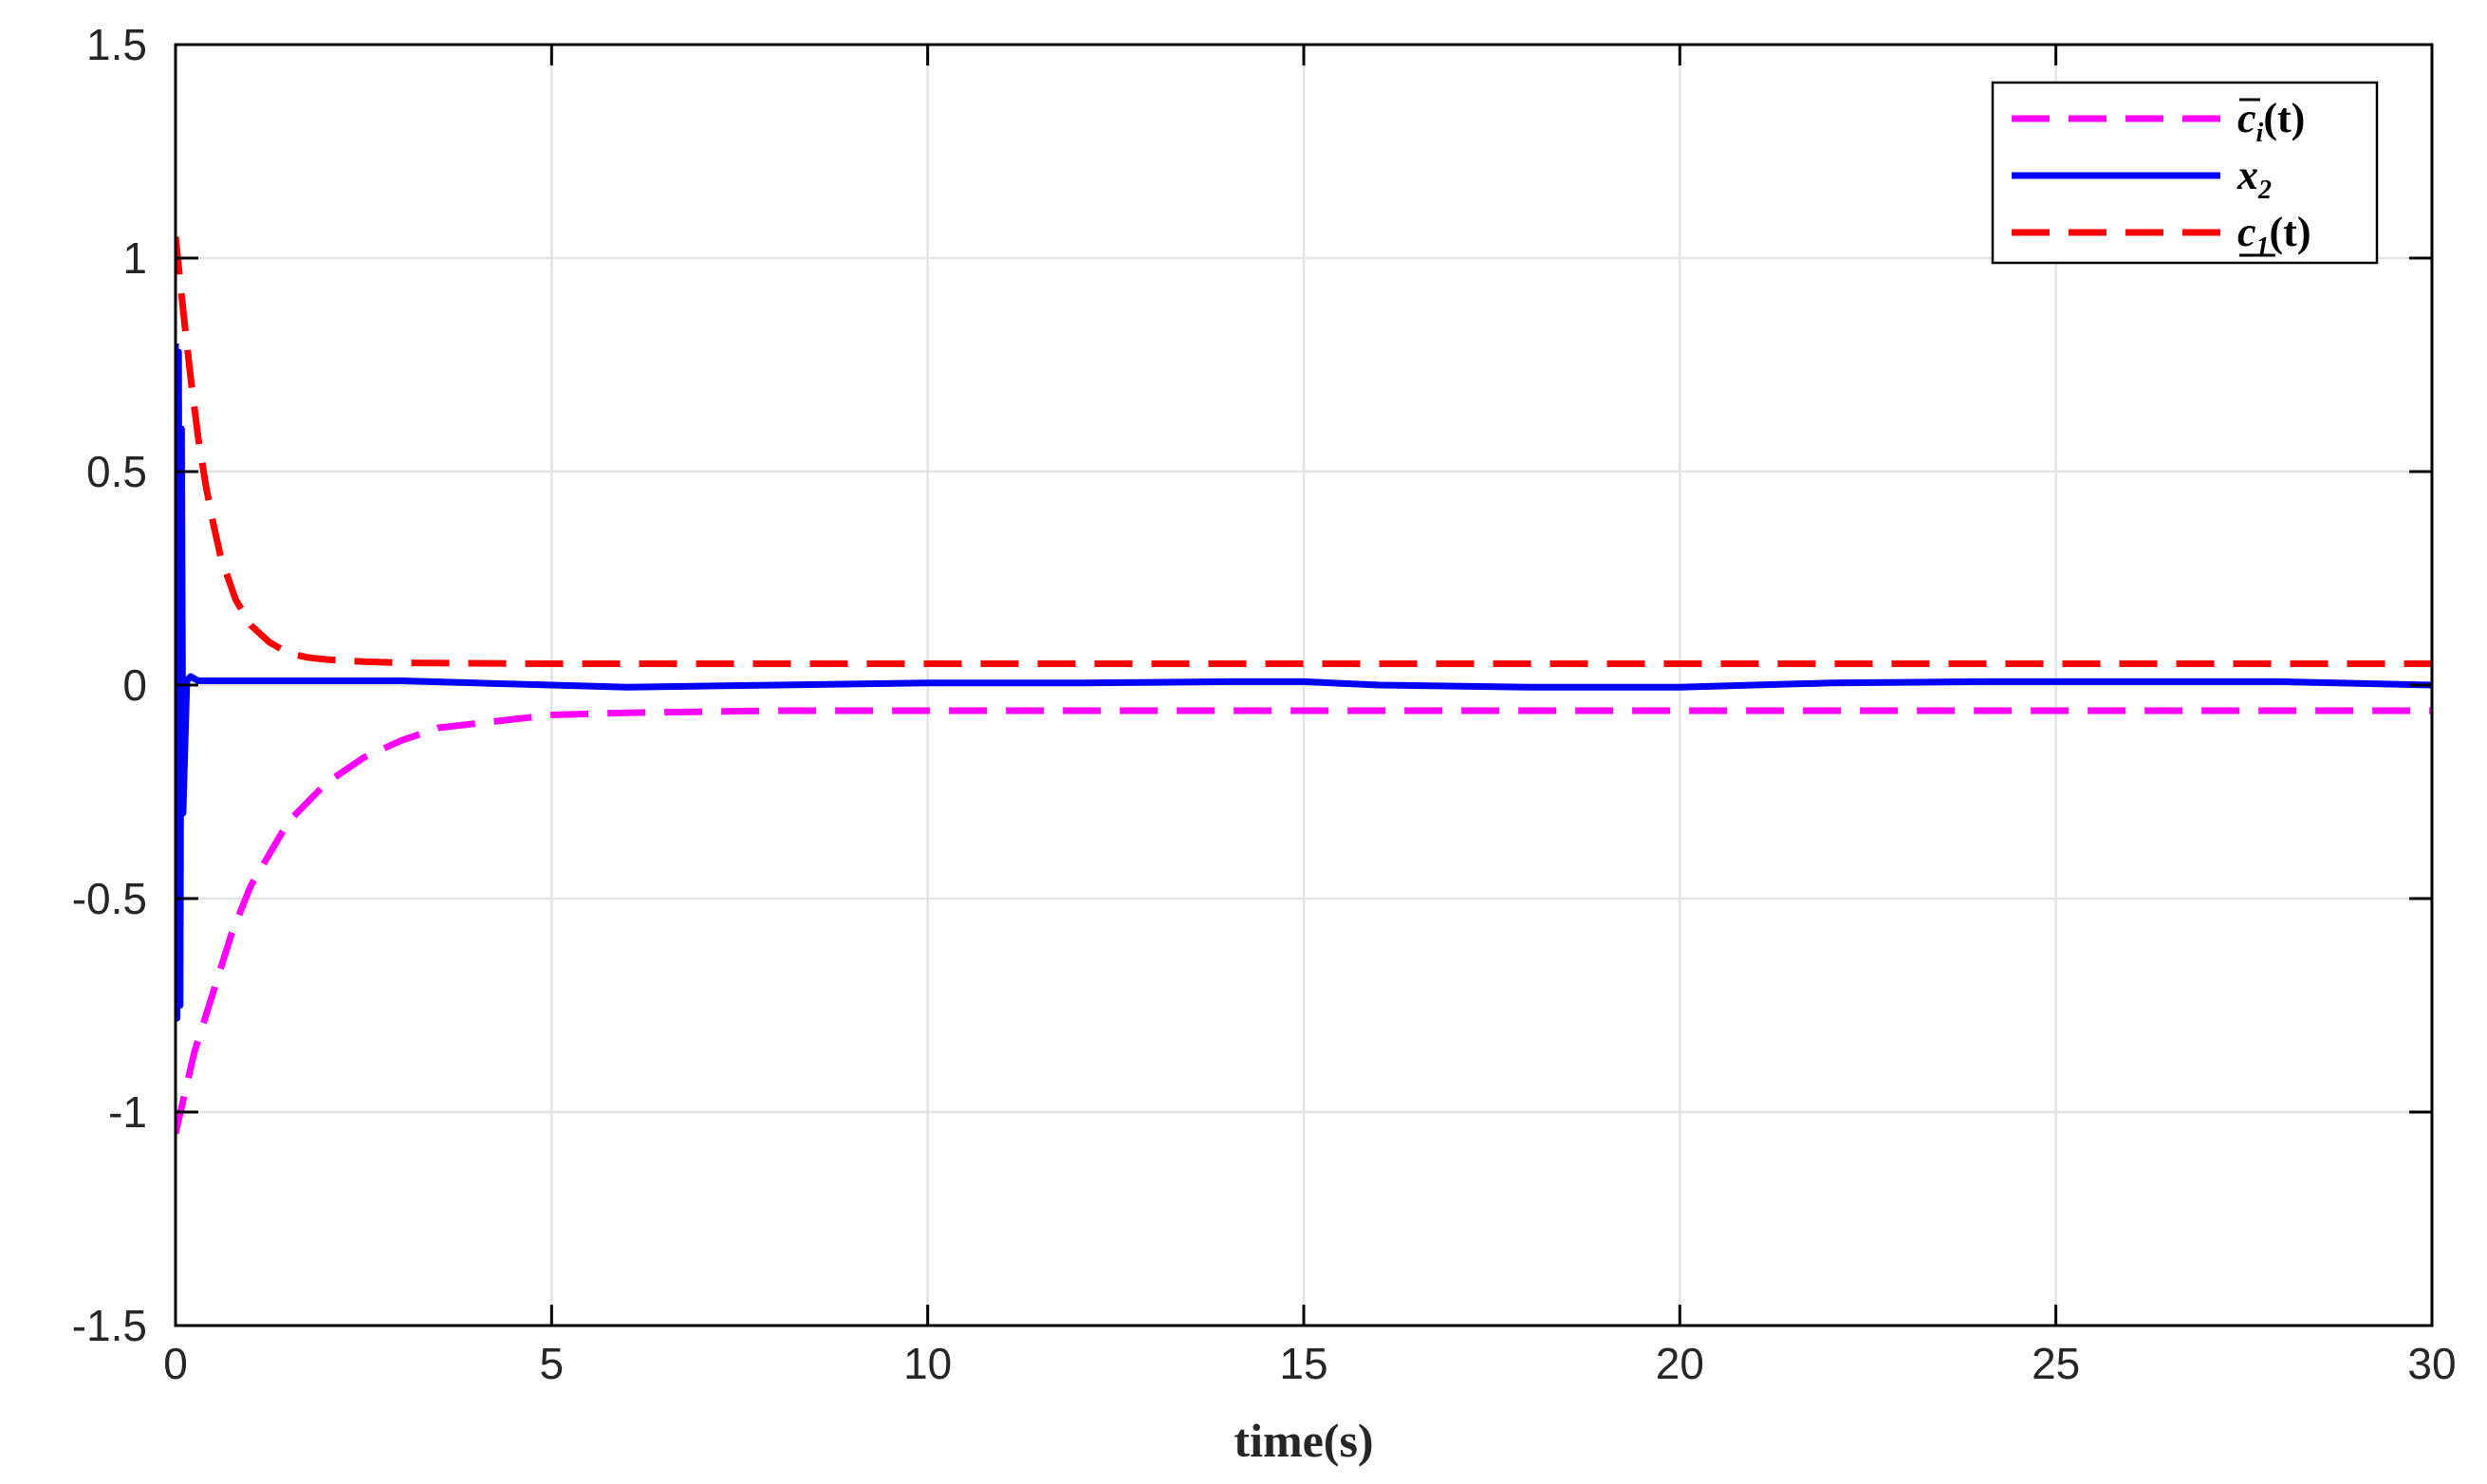 The image size is (2487, 1484). Describe the element at coordinates (927, 1364) in the screenshot. I see `x-tick-label: 10` at that location.